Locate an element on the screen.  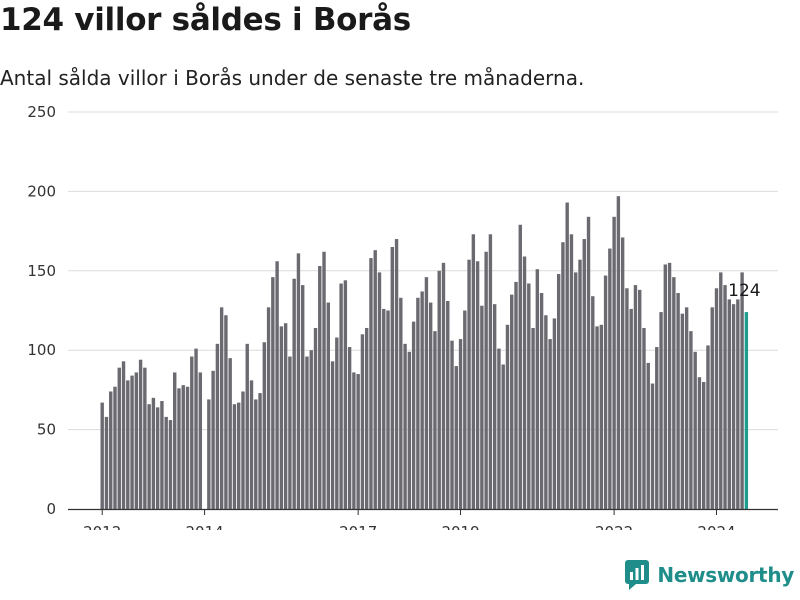
y-tick-label-0: 0 is located at coordinates (51, 509).